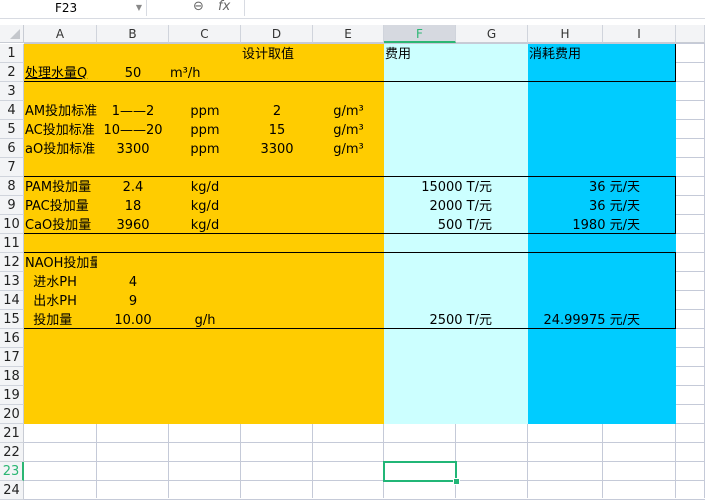  I want to click on chevron-down-icon: ▼, so click(138, 7).